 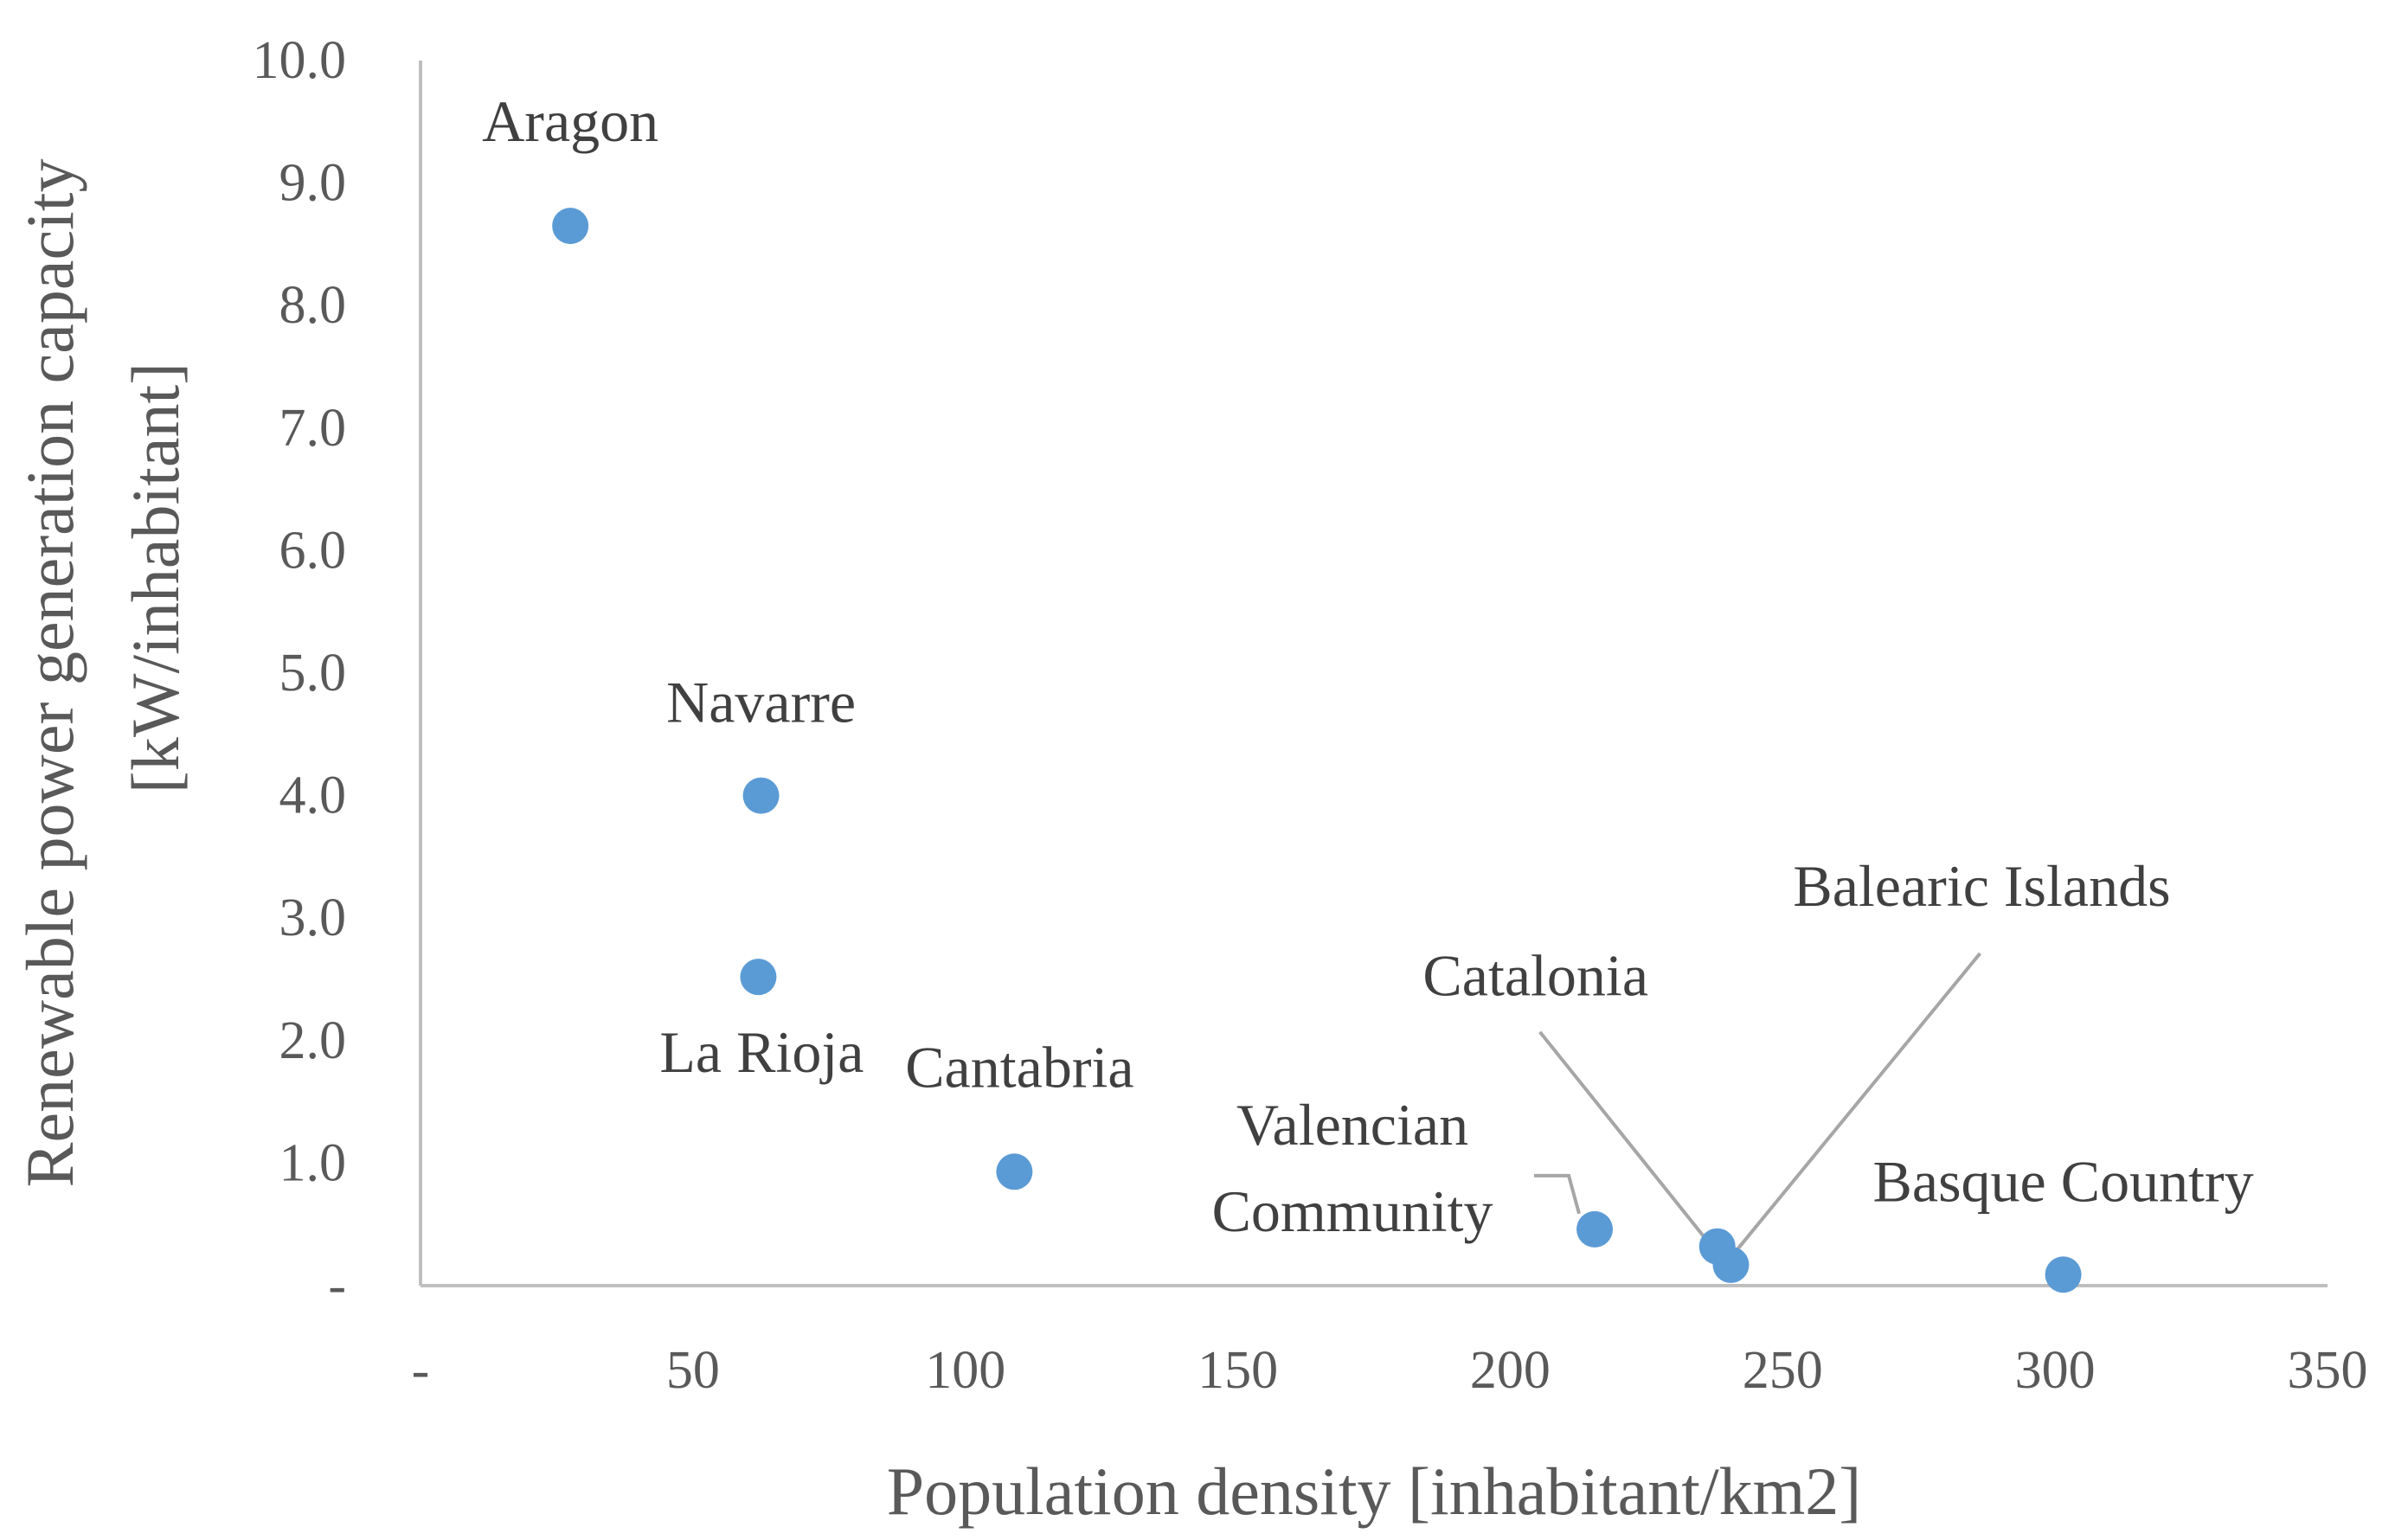 I want to click on x-tick-label: 350, so click(x=2328, y=1370).